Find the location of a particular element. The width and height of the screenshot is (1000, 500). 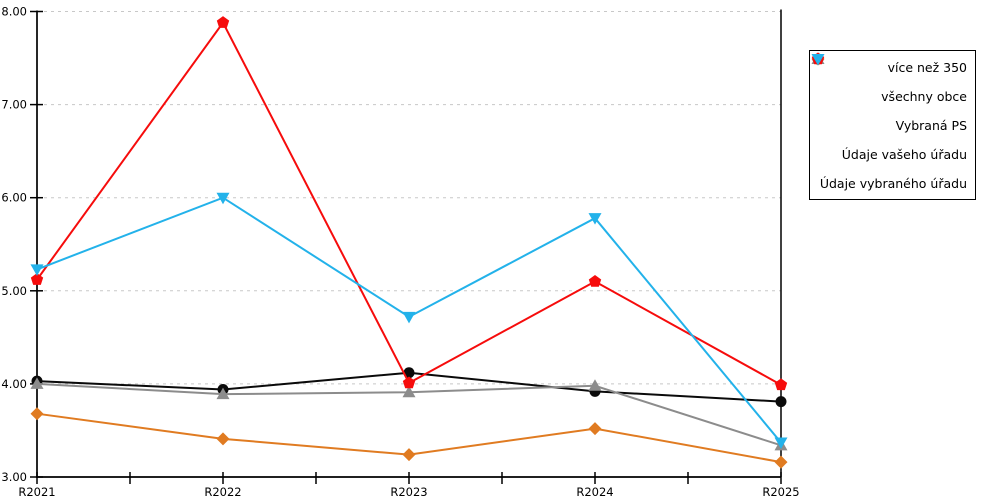

legend-label: více než 350 is located at coordinates (927, 67).